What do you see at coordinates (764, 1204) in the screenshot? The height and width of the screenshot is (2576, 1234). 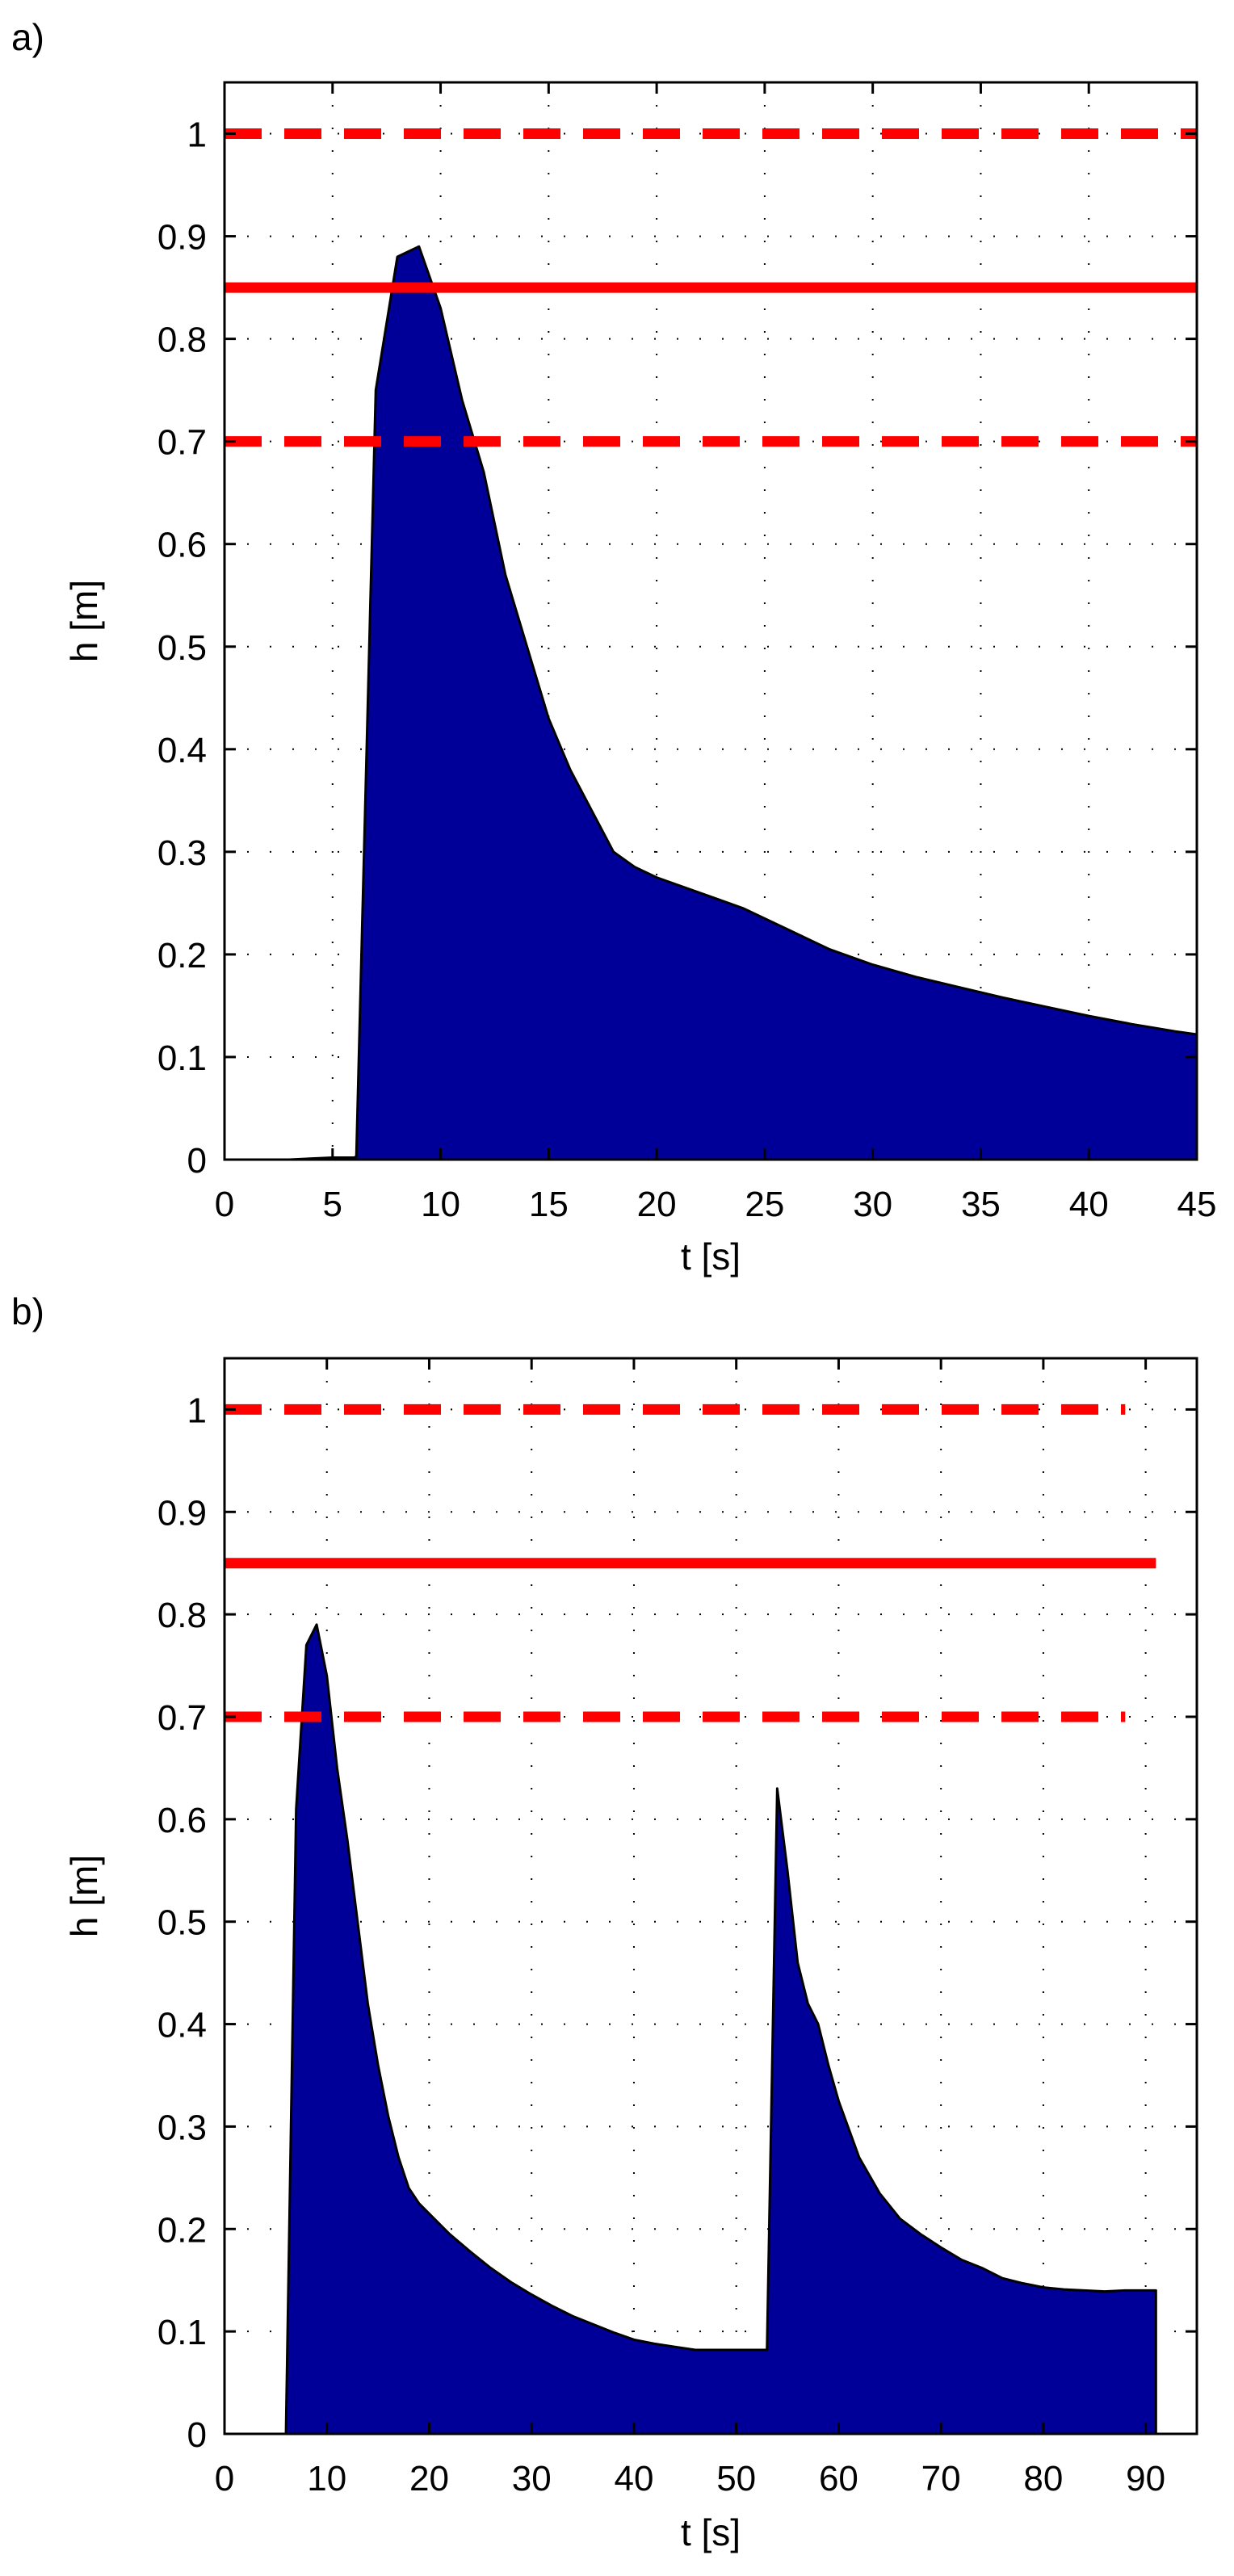 I see `x-tick-label: 25` at bounding box center [764, 1204].